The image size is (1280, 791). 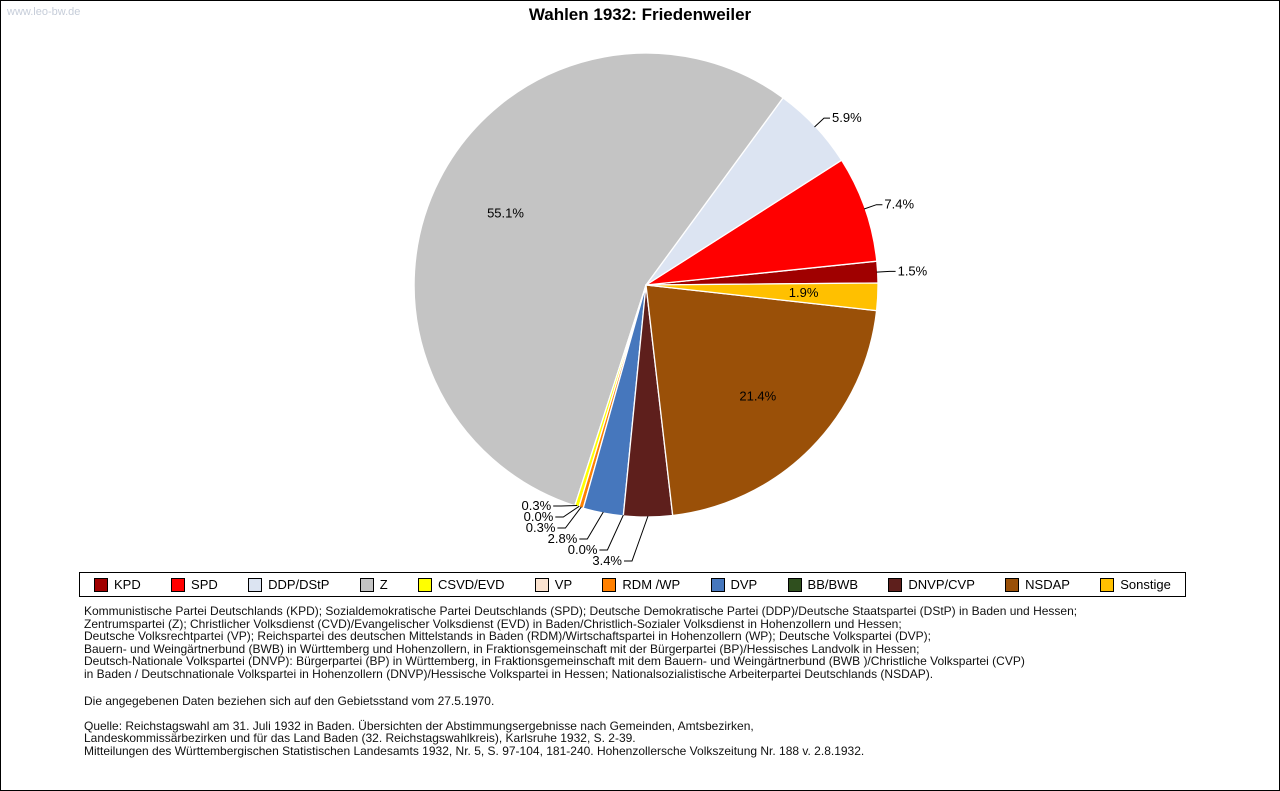 I want to click on kpd-leader-line, so click(x=886, y=271).